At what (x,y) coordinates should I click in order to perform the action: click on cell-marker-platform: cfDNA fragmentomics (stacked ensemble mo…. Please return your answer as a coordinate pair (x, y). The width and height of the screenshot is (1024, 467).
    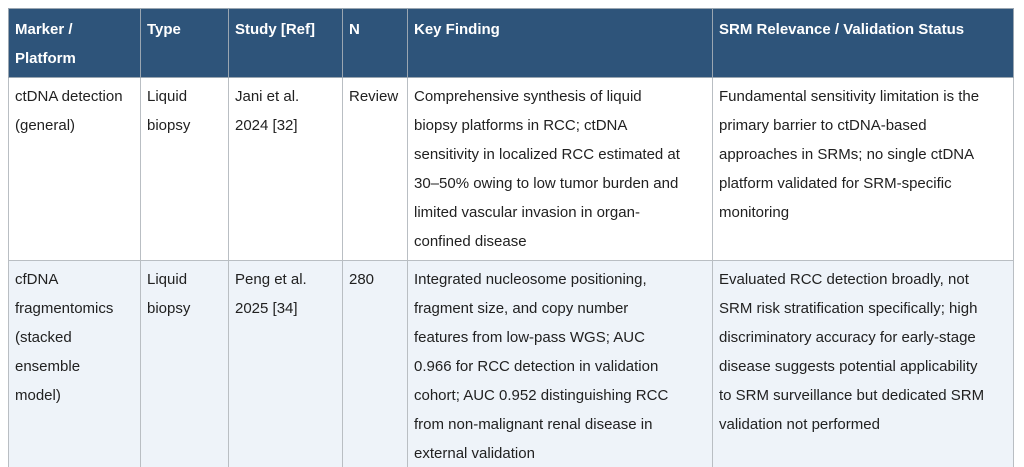
    Looking at the image, I should click on (74, 363).